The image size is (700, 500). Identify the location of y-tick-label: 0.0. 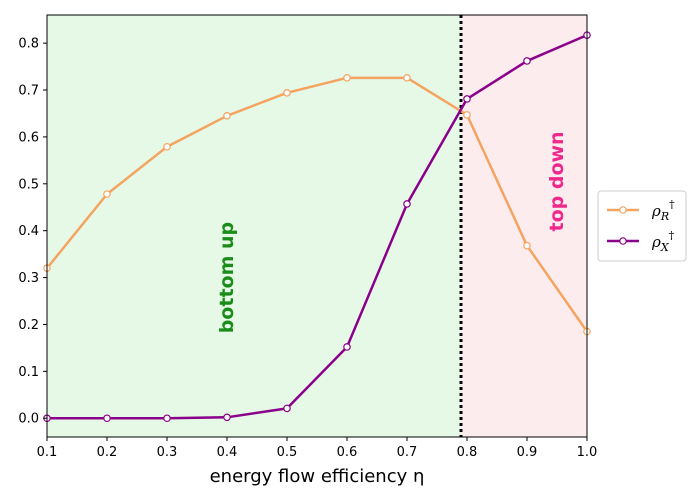
(28, 419).